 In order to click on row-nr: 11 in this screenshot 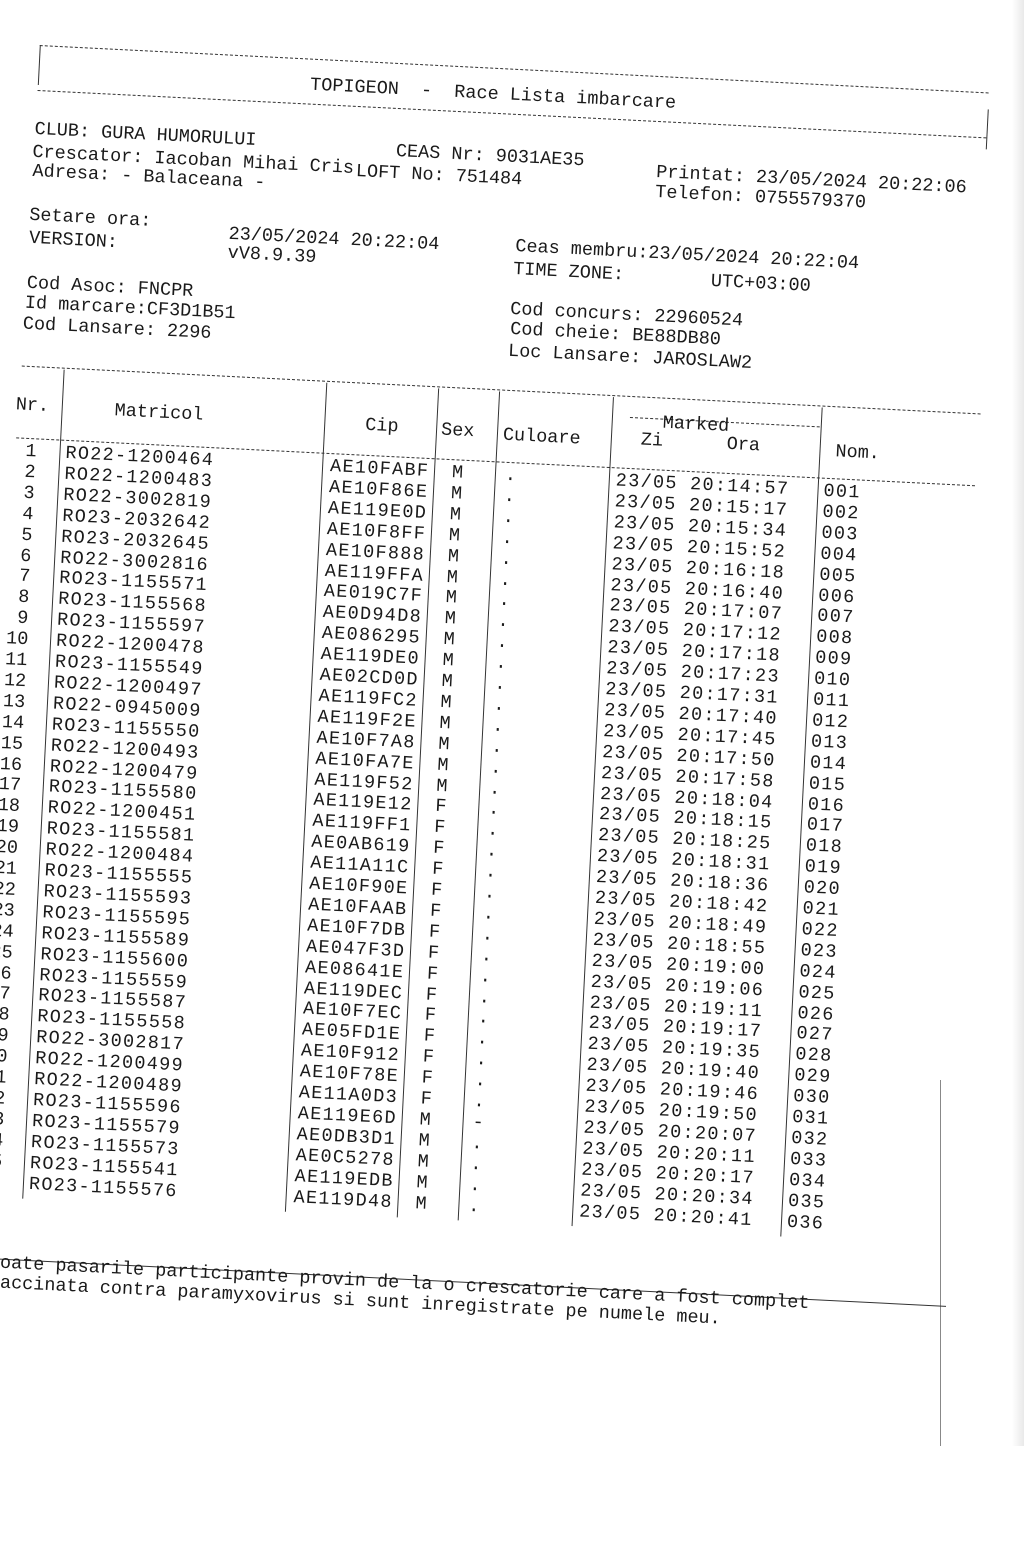, I will do `click(16, 660)`.